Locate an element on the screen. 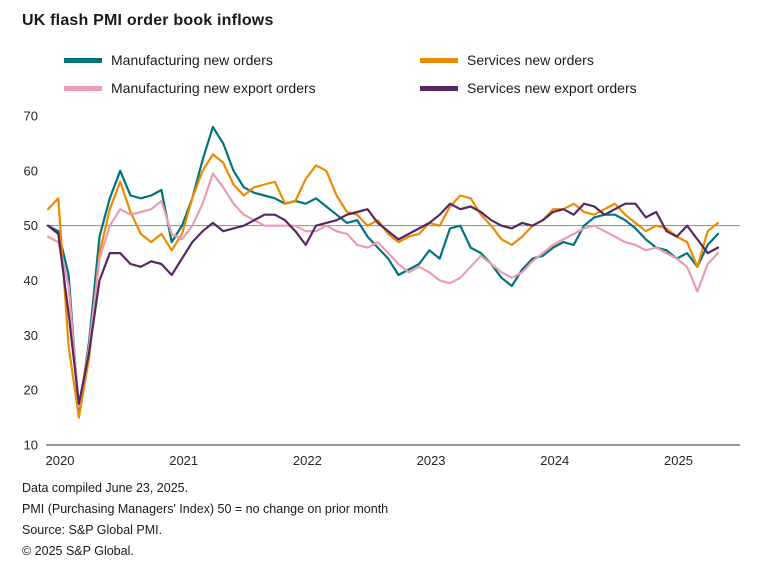 The height and width of the screenshot is (579, 763). svg-text: 40 is located at coordinates (31, 280).